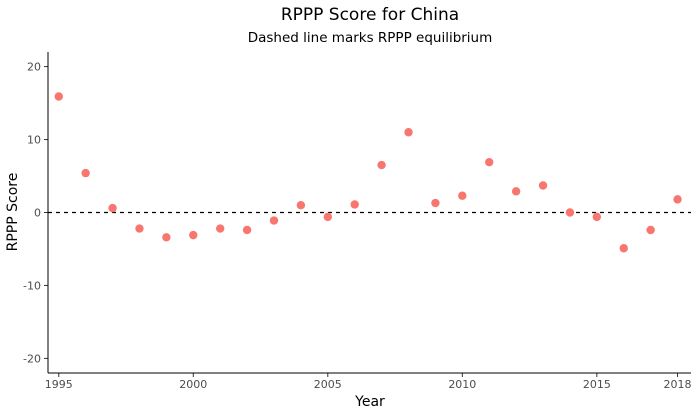 The width and height of the screenshot is (700, 416). I want to click on x-axis-title: Year, so click(369, 402).